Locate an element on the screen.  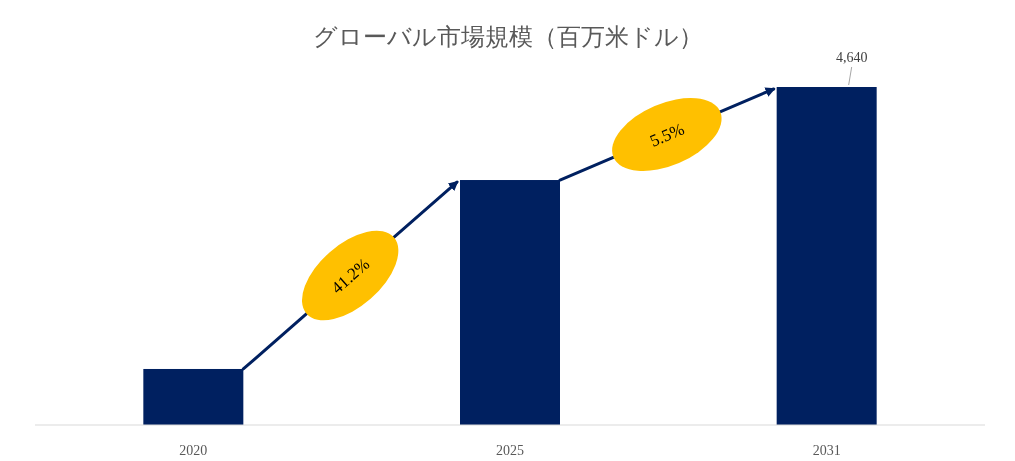
x-tick-label: 2020 is located at coordinates (193, 450).